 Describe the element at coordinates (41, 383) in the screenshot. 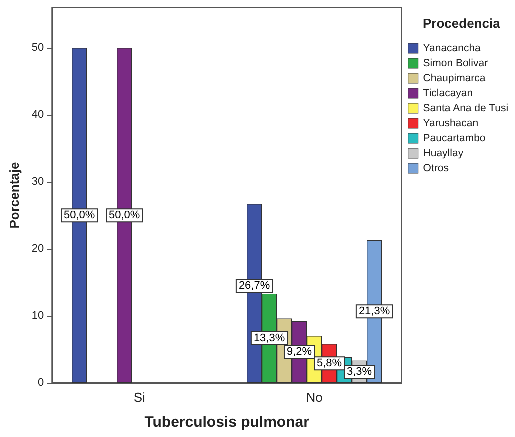

I see `y-tick-label: 0` at that location.